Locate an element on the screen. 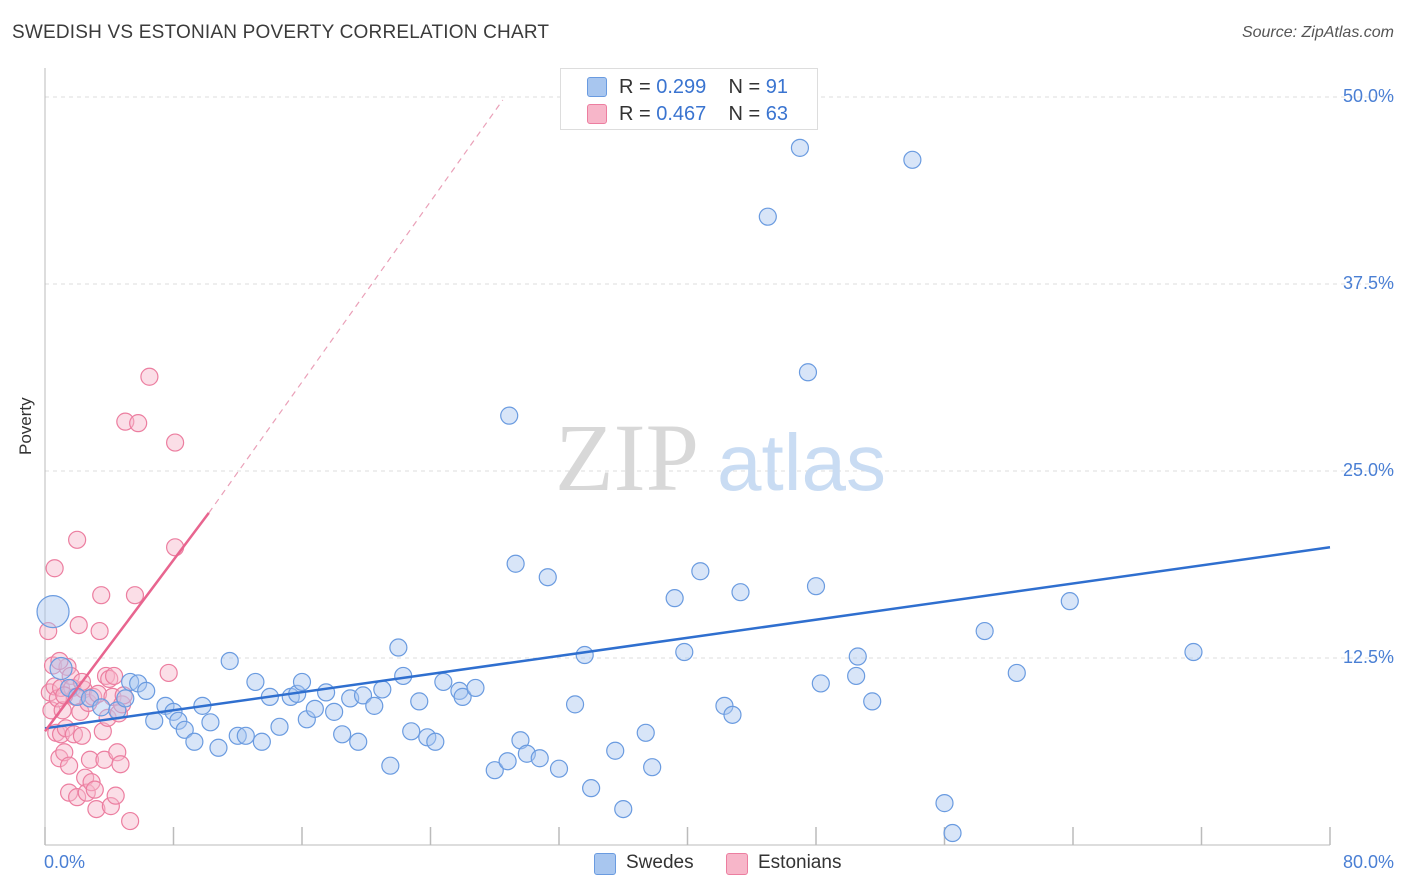 This screenshot has height=892, width=1406. swedes-legend-swatch is located at coordinates (605, 864).